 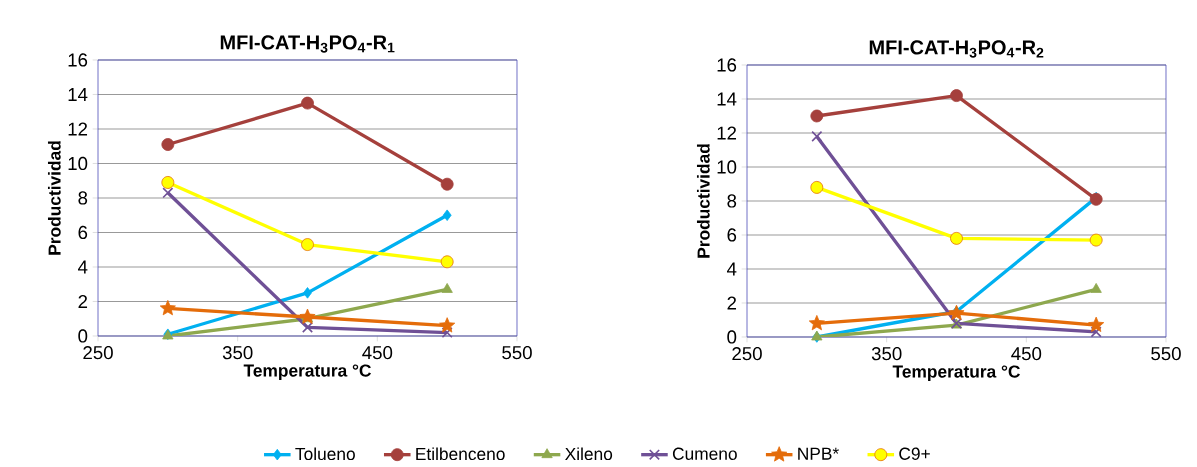 I want to click on legend-label: Cumeno, so click(x=704, y=453).